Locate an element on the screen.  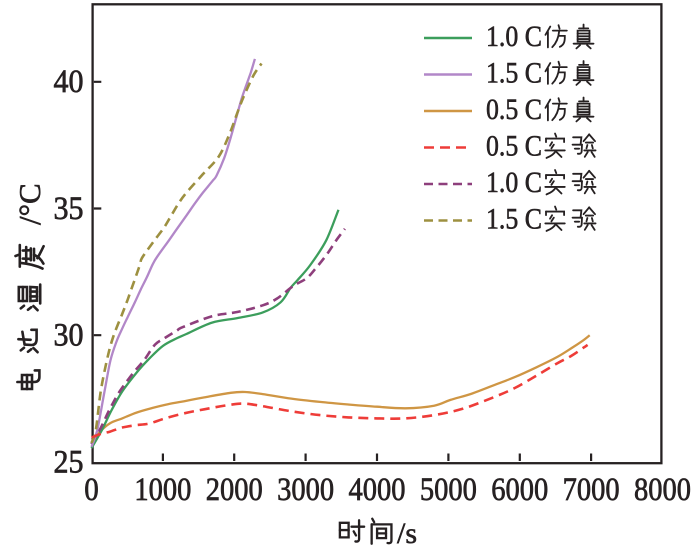
svg-text: 3000 is located at coordinates (305, 490).